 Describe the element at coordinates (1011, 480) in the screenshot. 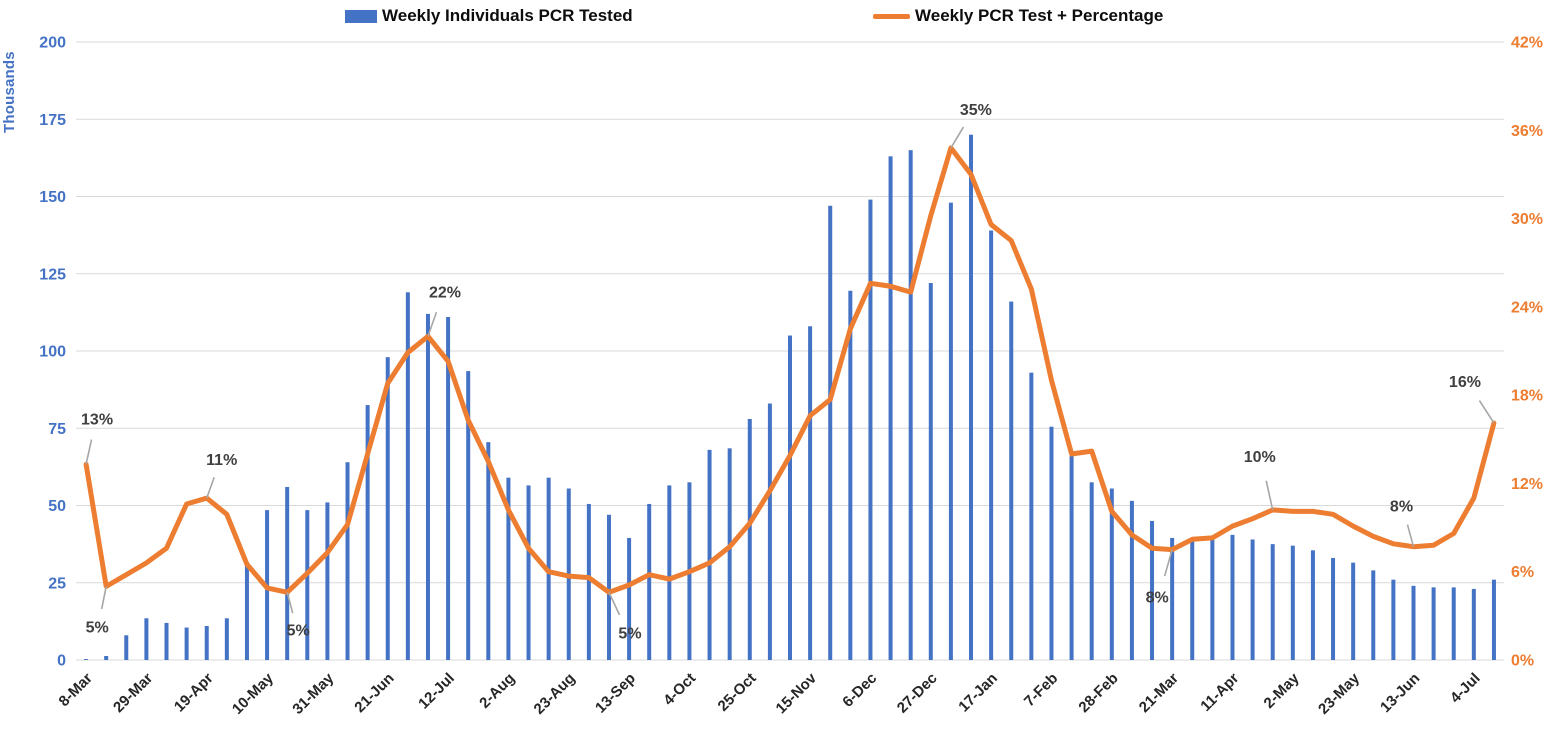

I see `bar-week-24-Jan` at that location.